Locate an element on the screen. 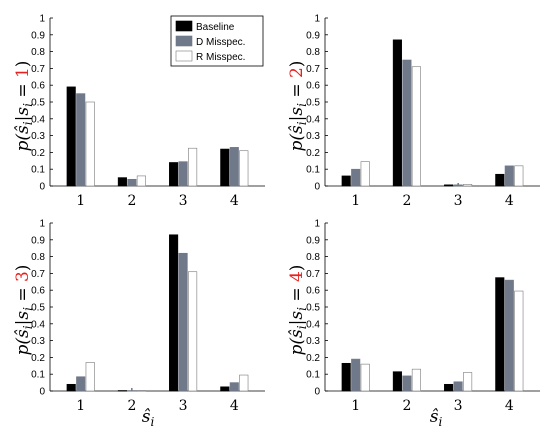  y-axis-label: p(ŝi|si = 3) is located at coordinates (24, 310).